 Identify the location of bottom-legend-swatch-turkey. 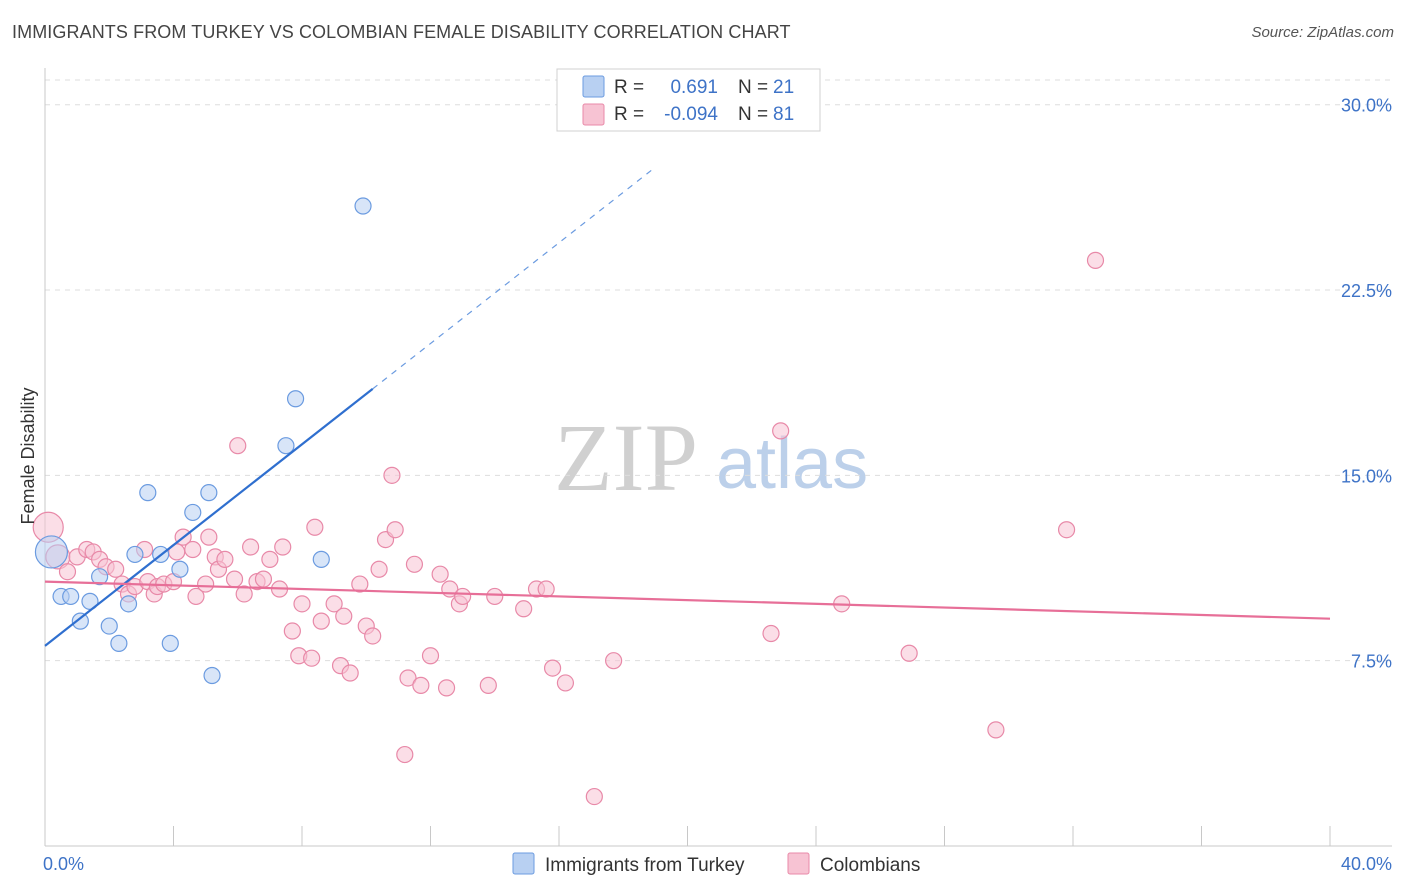
(523, 863).